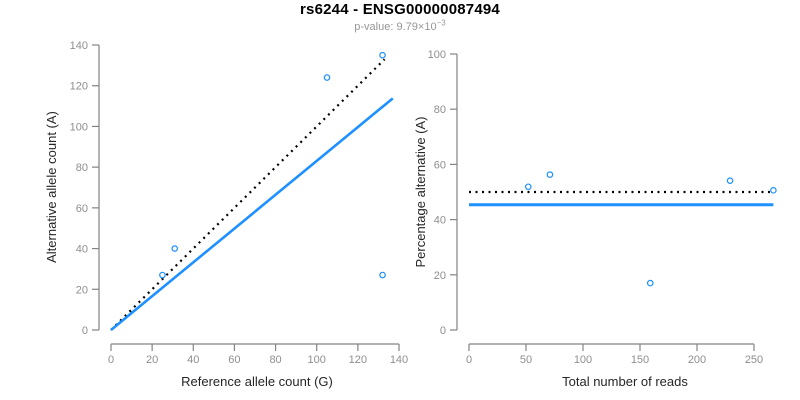 This screenshot has height=400, width=800. Describe the element at coordinates (257, 381) in the screenshot. I see `x-axis-title: Reference allele count (G)` at that location.